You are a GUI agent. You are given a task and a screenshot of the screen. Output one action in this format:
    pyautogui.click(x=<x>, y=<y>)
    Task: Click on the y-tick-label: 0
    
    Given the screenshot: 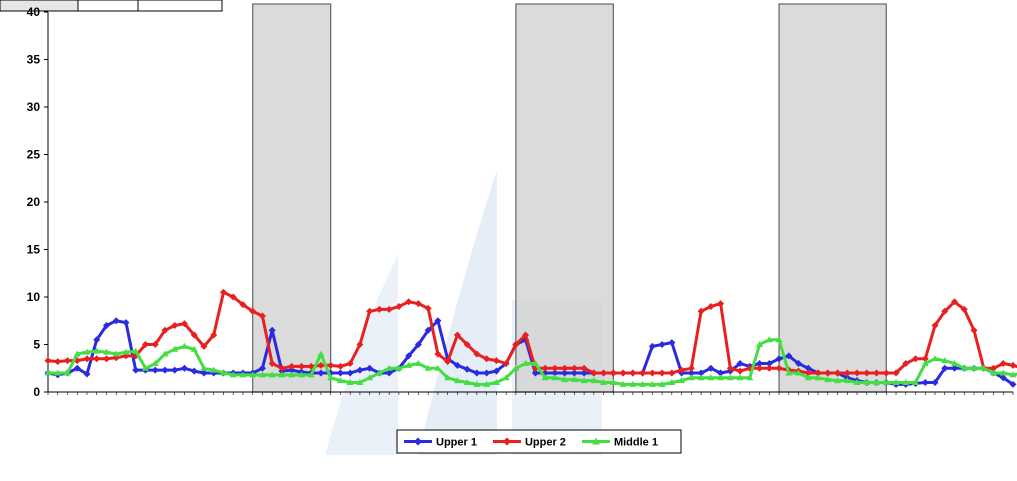 What is the action you would take?
    pyautogui.click(x=36, y=392)
    